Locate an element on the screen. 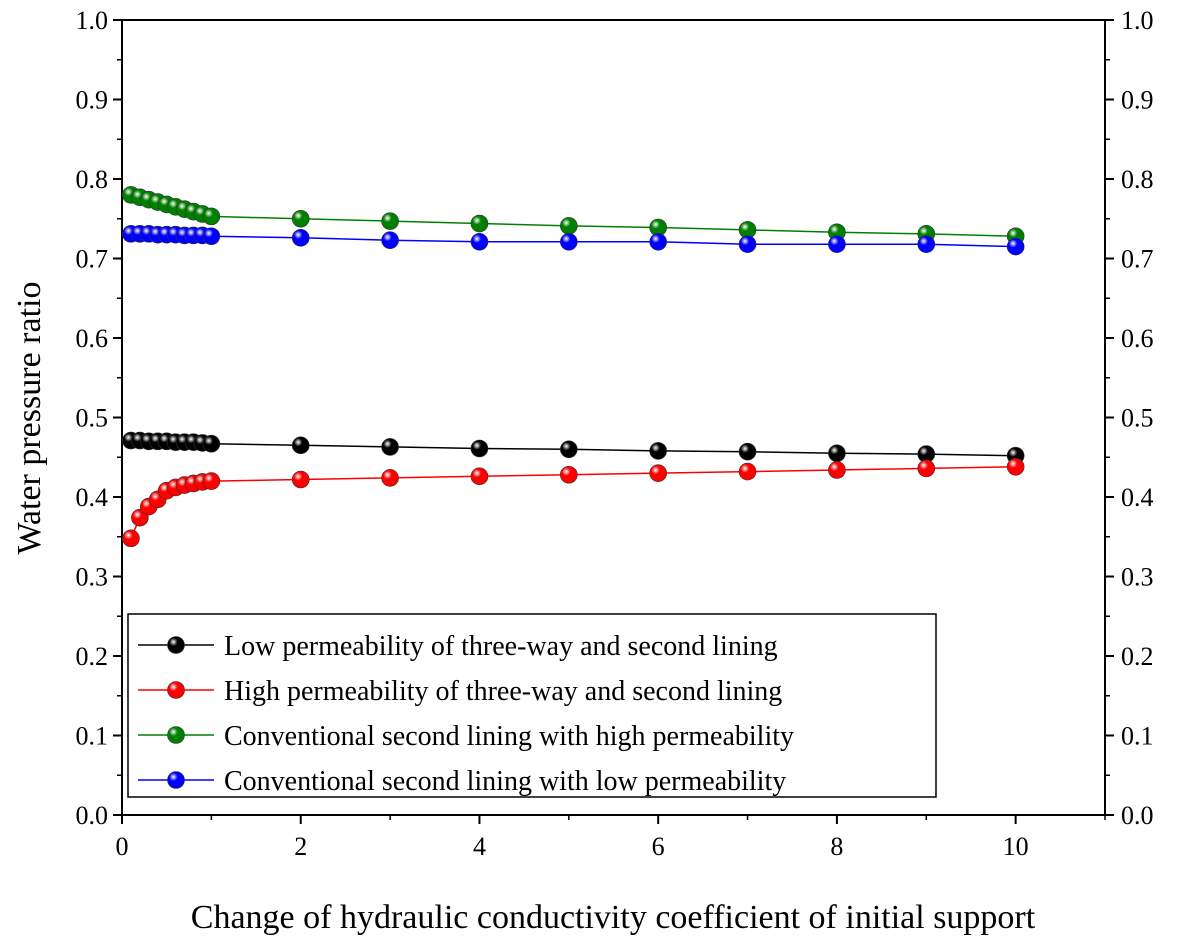 Image resolution: width=1180 pixels, height=946 pixels. y-tick-label-right: 0.9 is located at coordinates (1137, 100).